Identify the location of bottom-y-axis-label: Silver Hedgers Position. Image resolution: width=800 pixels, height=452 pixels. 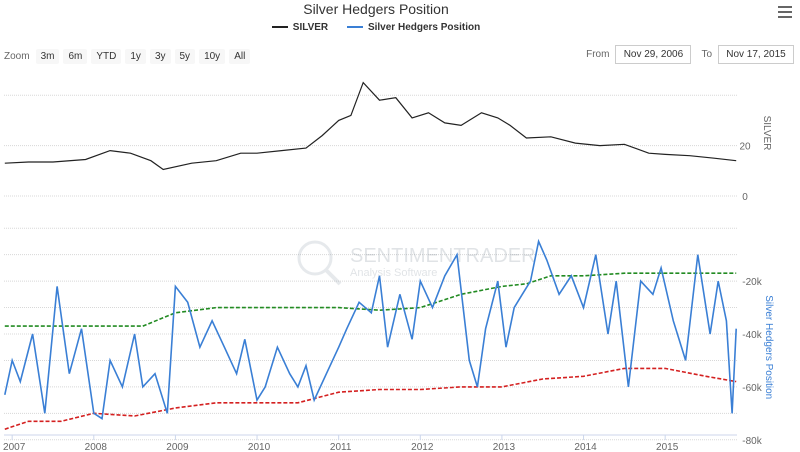
(768, 347).